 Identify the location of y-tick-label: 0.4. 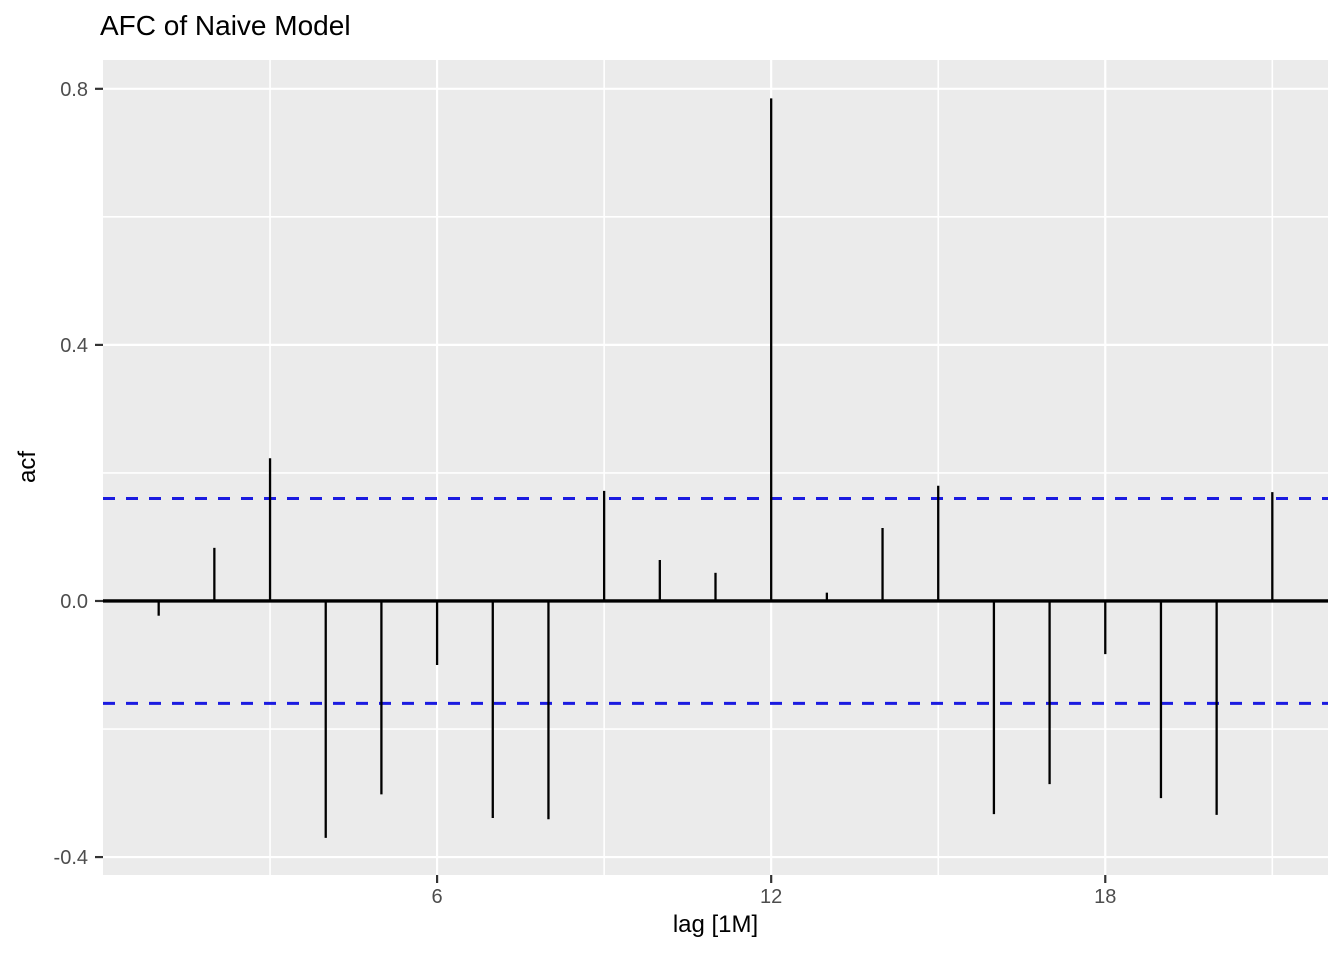
(74, 346).